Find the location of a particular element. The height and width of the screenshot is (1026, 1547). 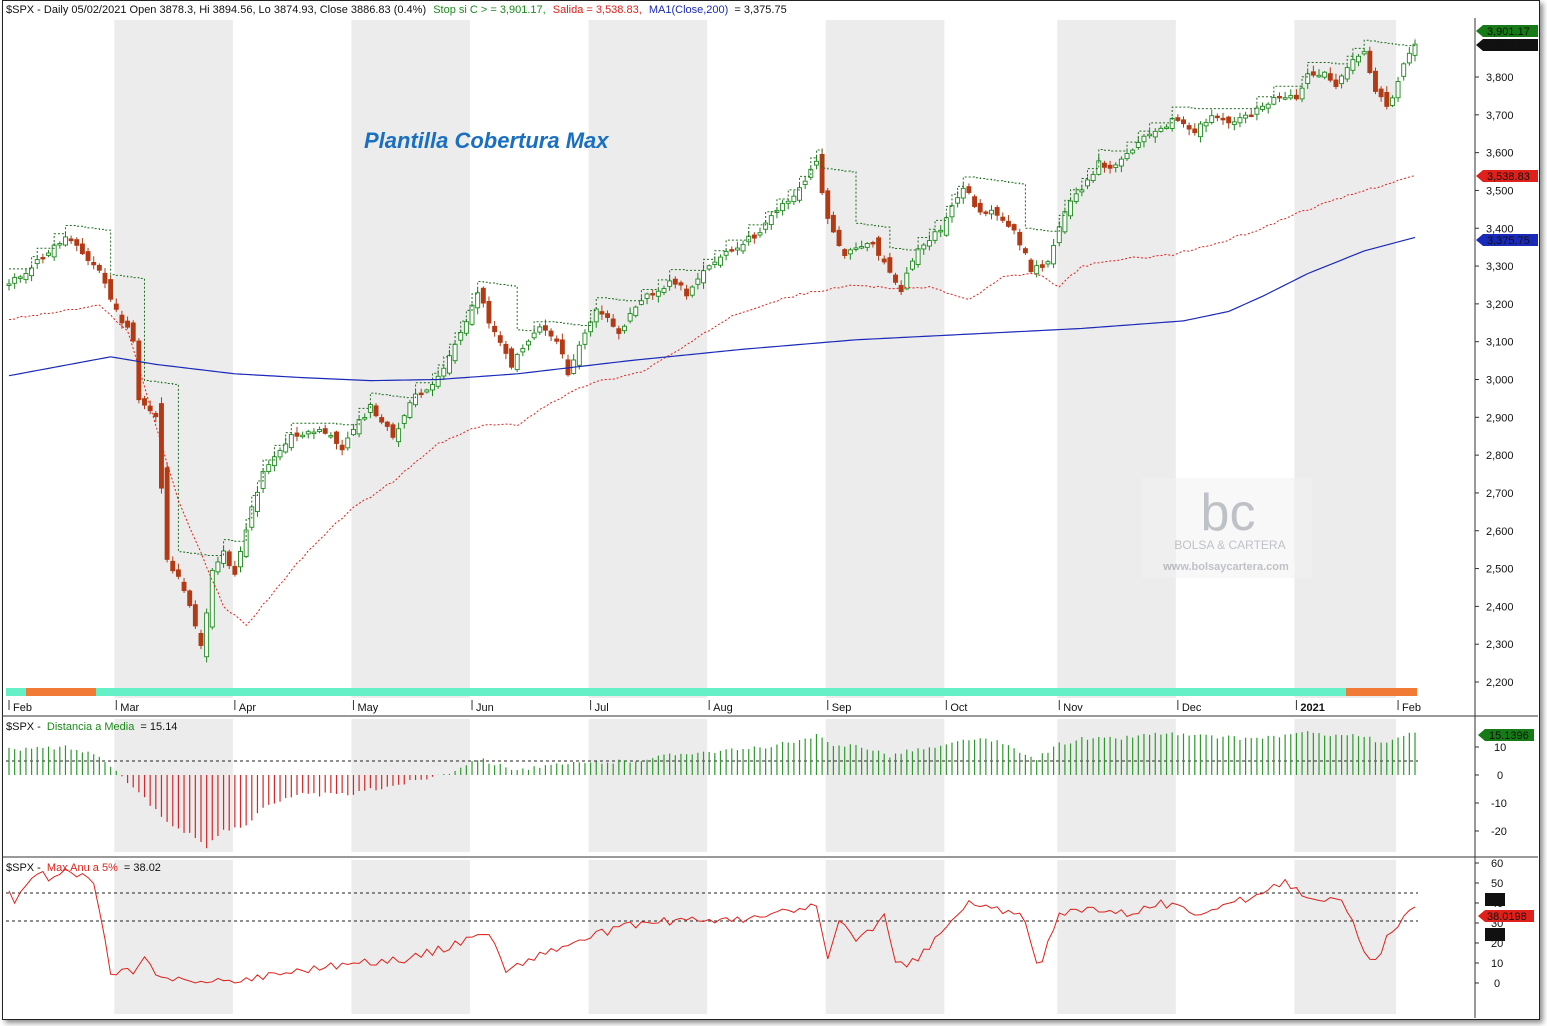

watermark-box is located at coordinates (1227, 528).